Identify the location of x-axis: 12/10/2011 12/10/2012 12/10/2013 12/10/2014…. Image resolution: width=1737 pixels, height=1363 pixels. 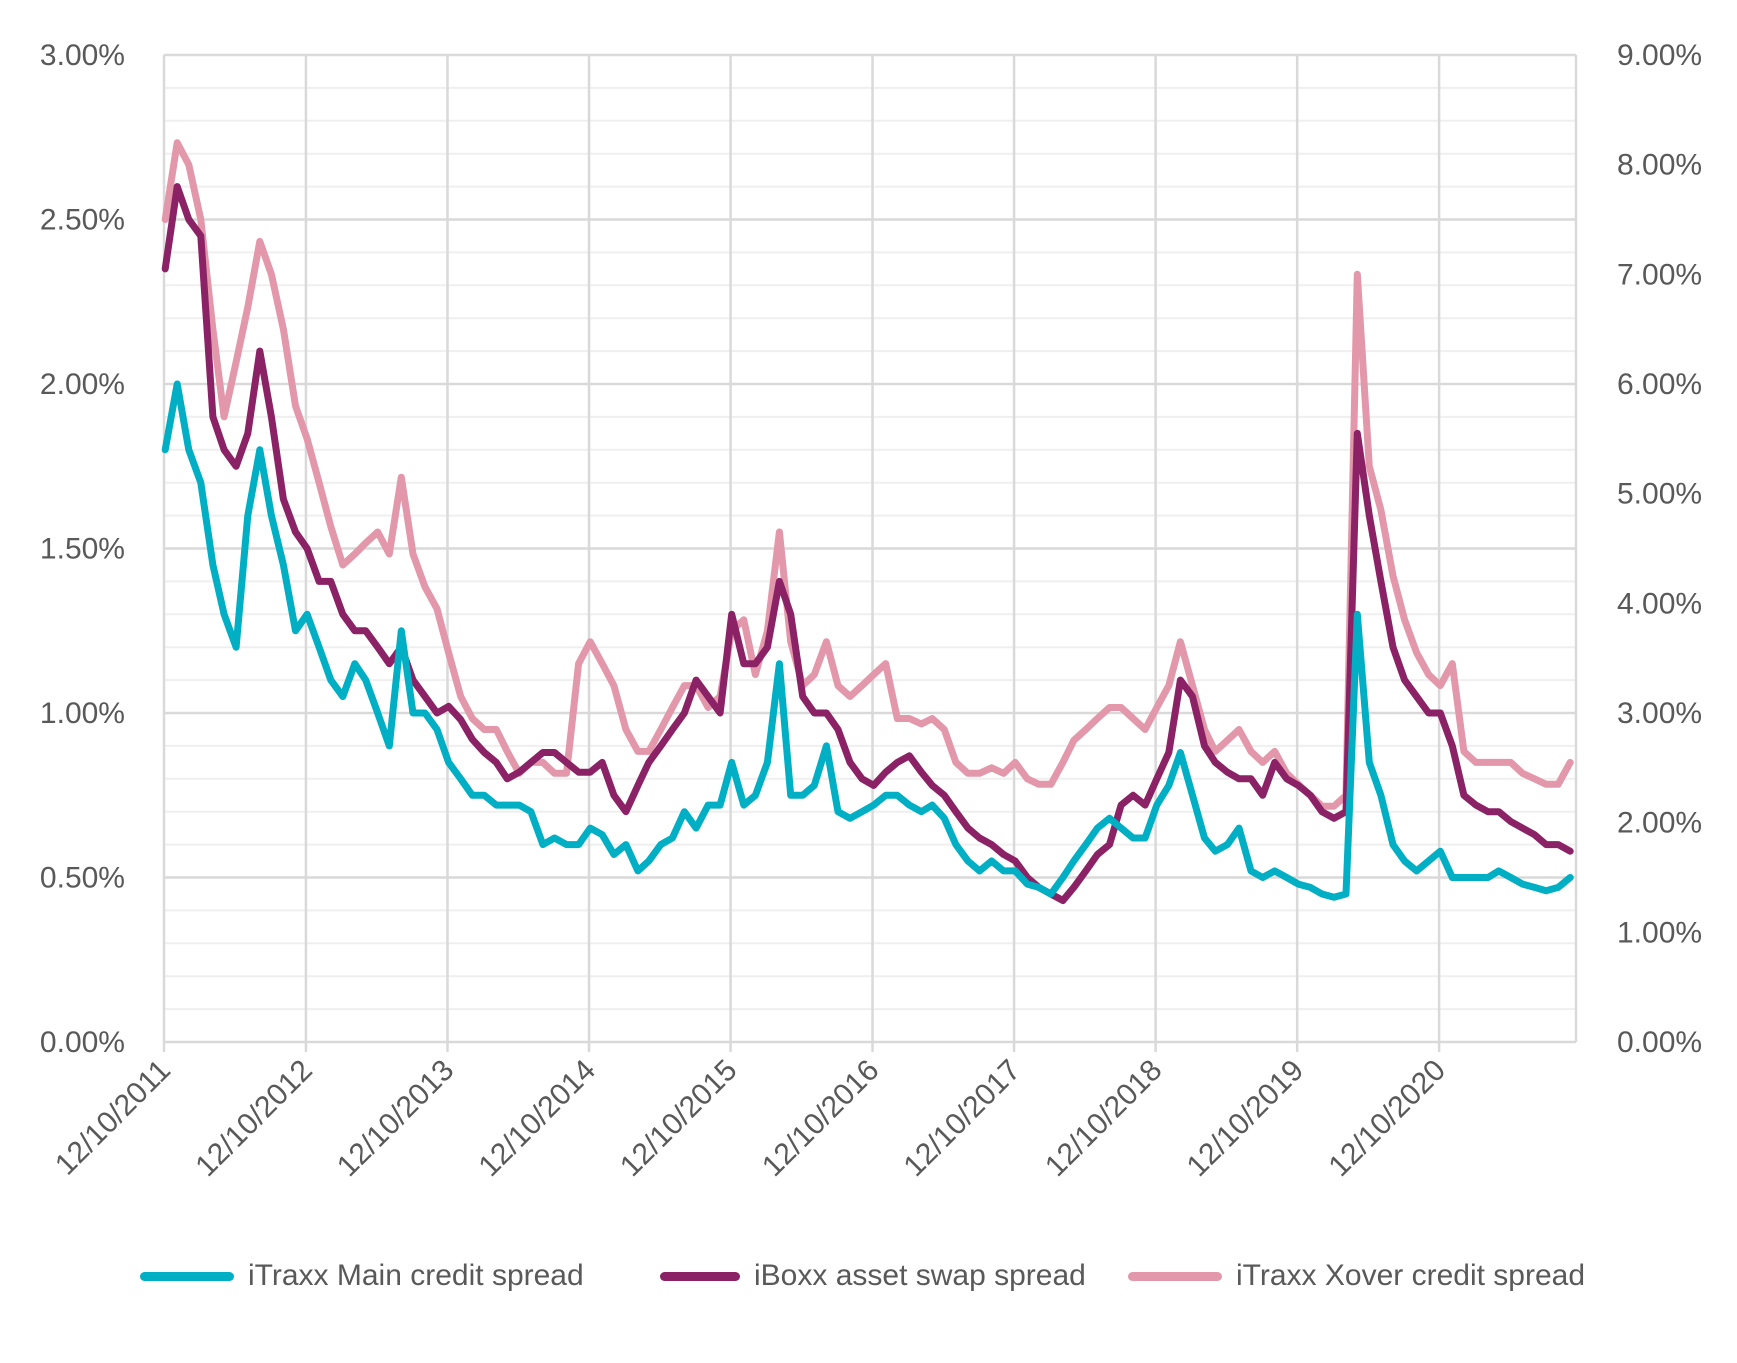
(750, 1119).